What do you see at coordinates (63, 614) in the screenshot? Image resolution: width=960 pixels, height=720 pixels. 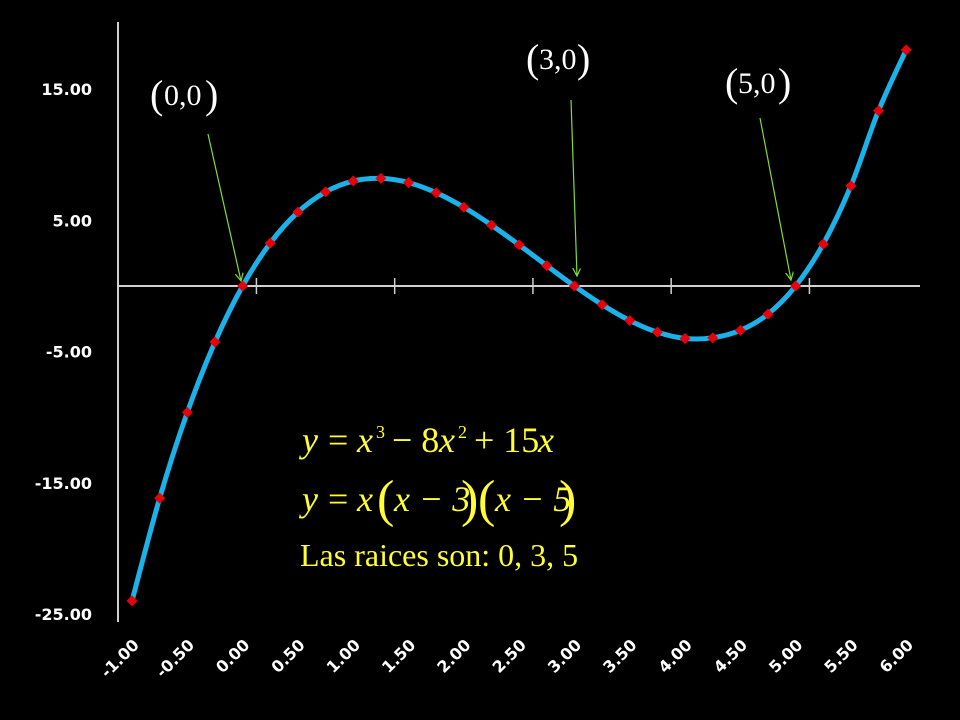 I see `y-tick-label: -25.00` at bounding box center [63, 614].